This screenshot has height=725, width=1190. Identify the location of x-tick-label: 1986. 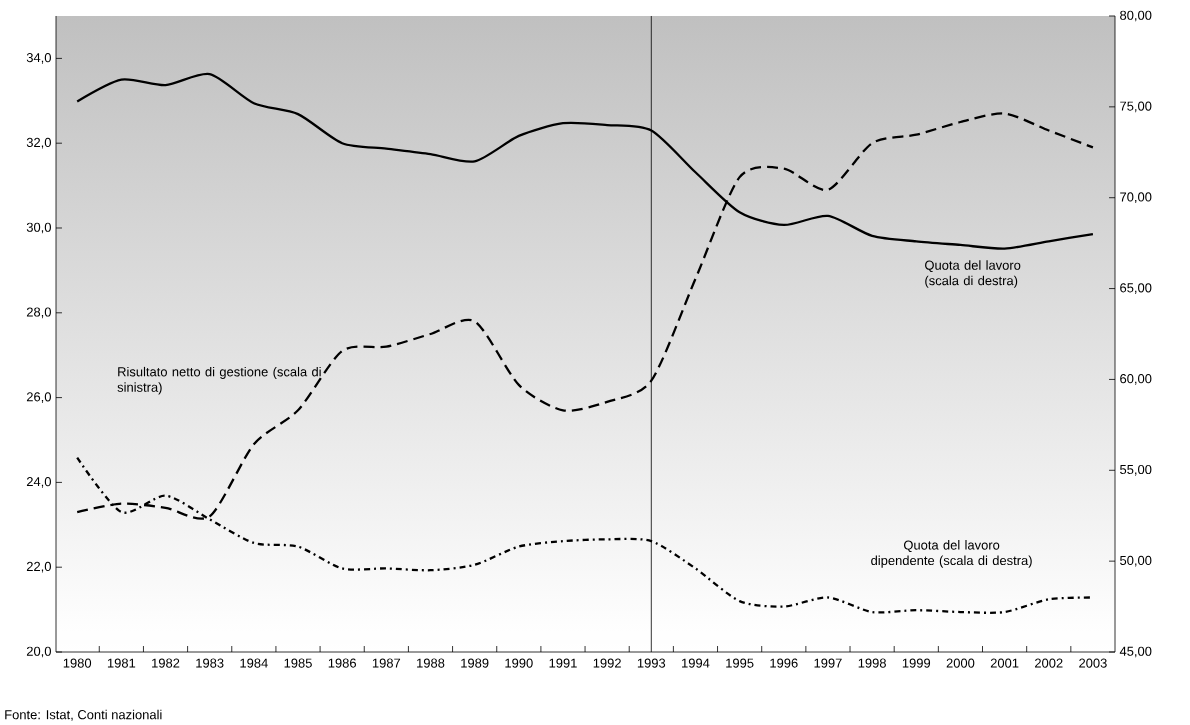
(342, 663).